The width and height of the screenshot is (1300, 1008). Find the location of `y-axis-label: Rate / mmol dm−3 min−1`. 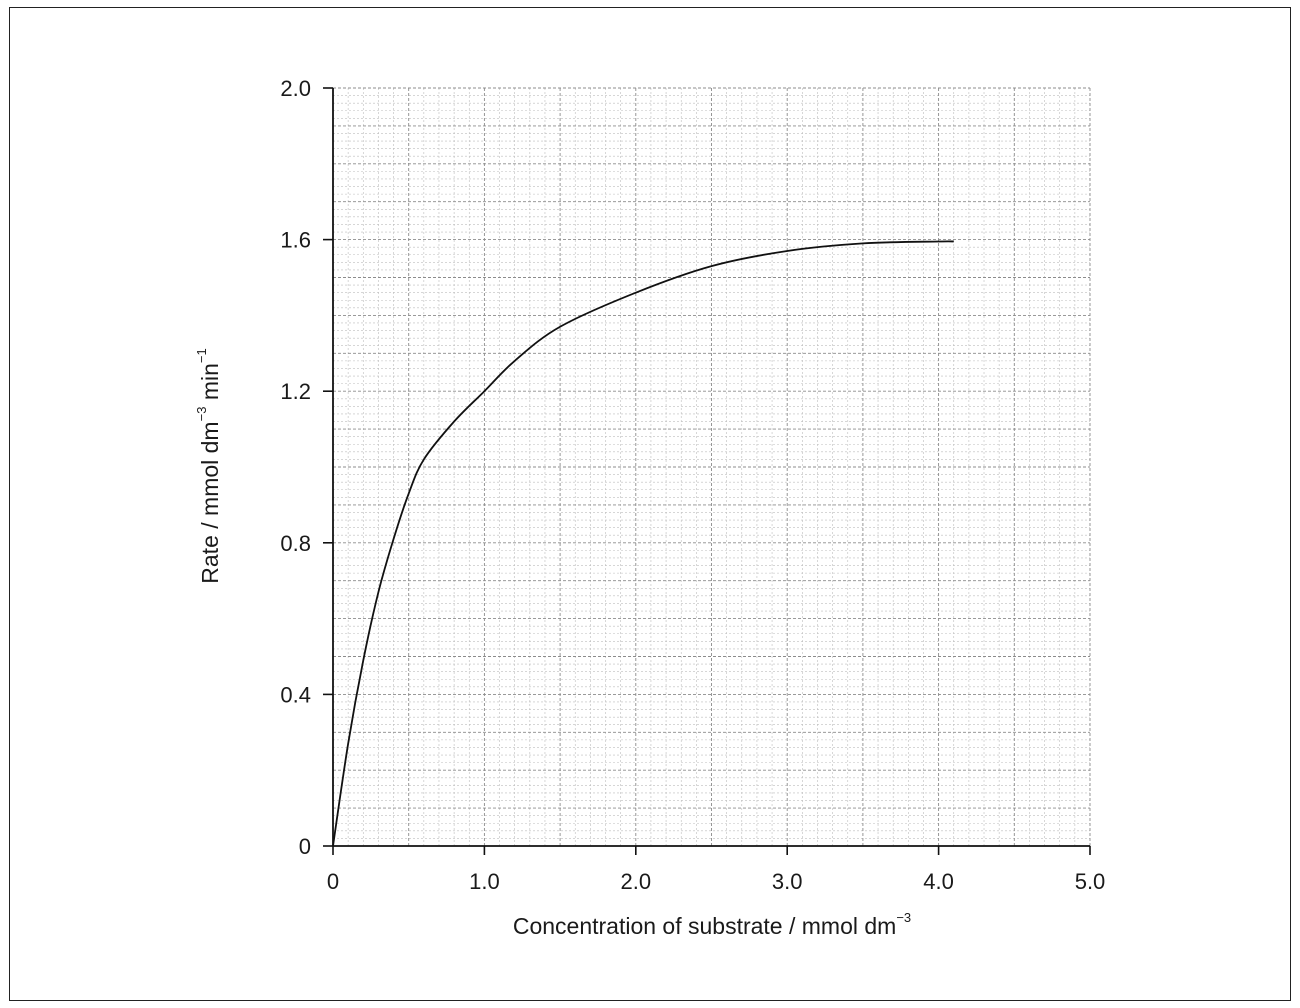

y-axis-label: Rate / mmol dm−3 min−1 is located at coordinates (208, 465).